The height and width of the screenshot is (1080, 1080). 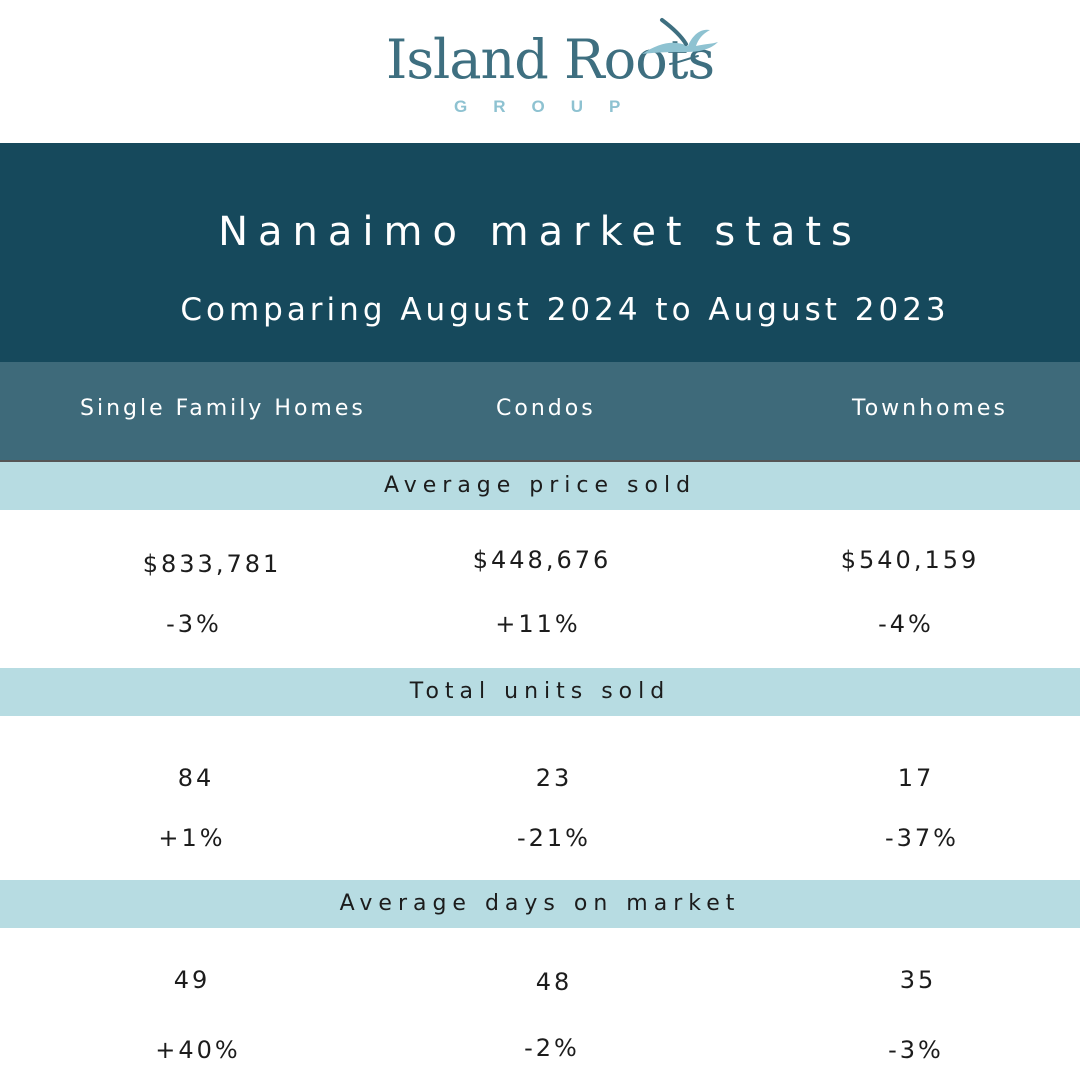 What do you see at coordinates (910, 560) in the screenshot?
I see `value-townhomes-price: $540,159` at bounding box center [910, 560].